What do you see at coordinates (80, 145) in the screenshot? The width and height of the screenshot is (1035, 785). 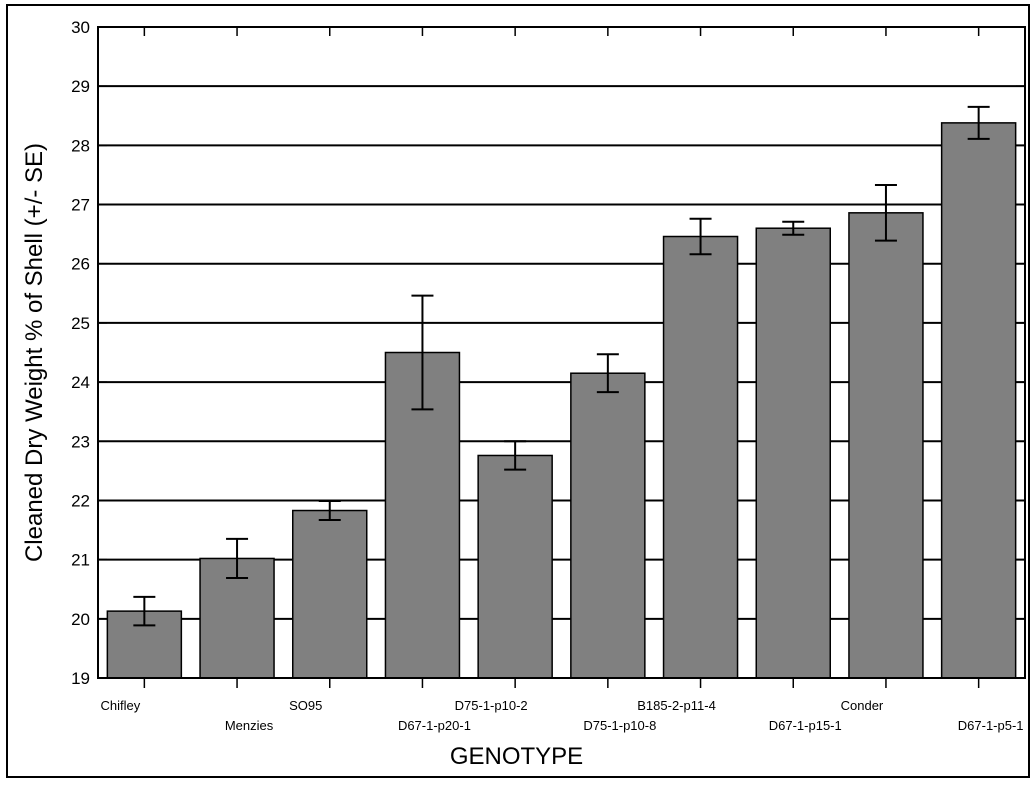 I see `y-tick-label: 28` at bounding box center [80, 145].